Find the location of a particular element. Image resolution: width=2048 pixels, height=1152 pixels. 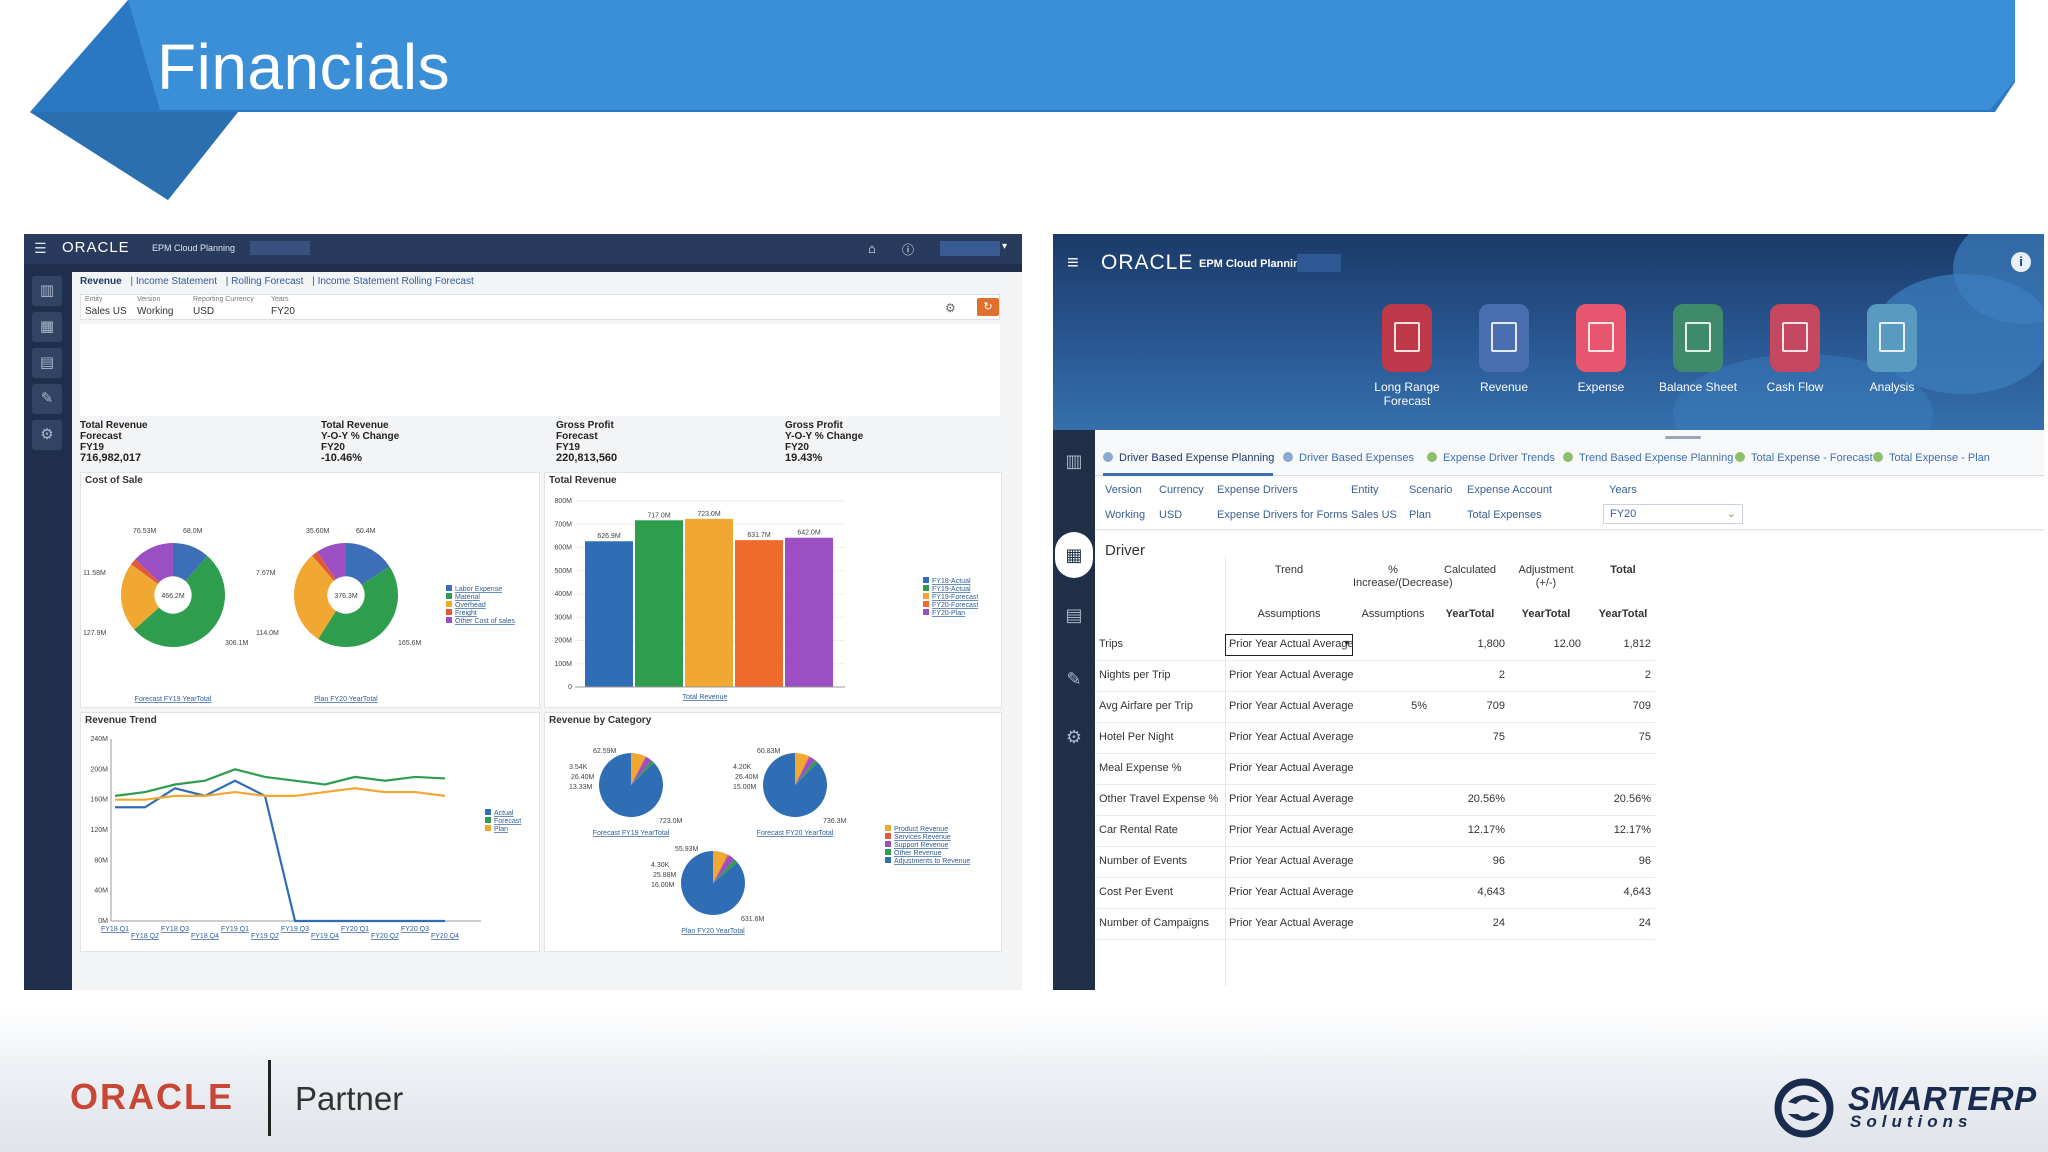

tab-driver-based-expenses: Driver Based Expenses is located at coordinates (1348, 458).